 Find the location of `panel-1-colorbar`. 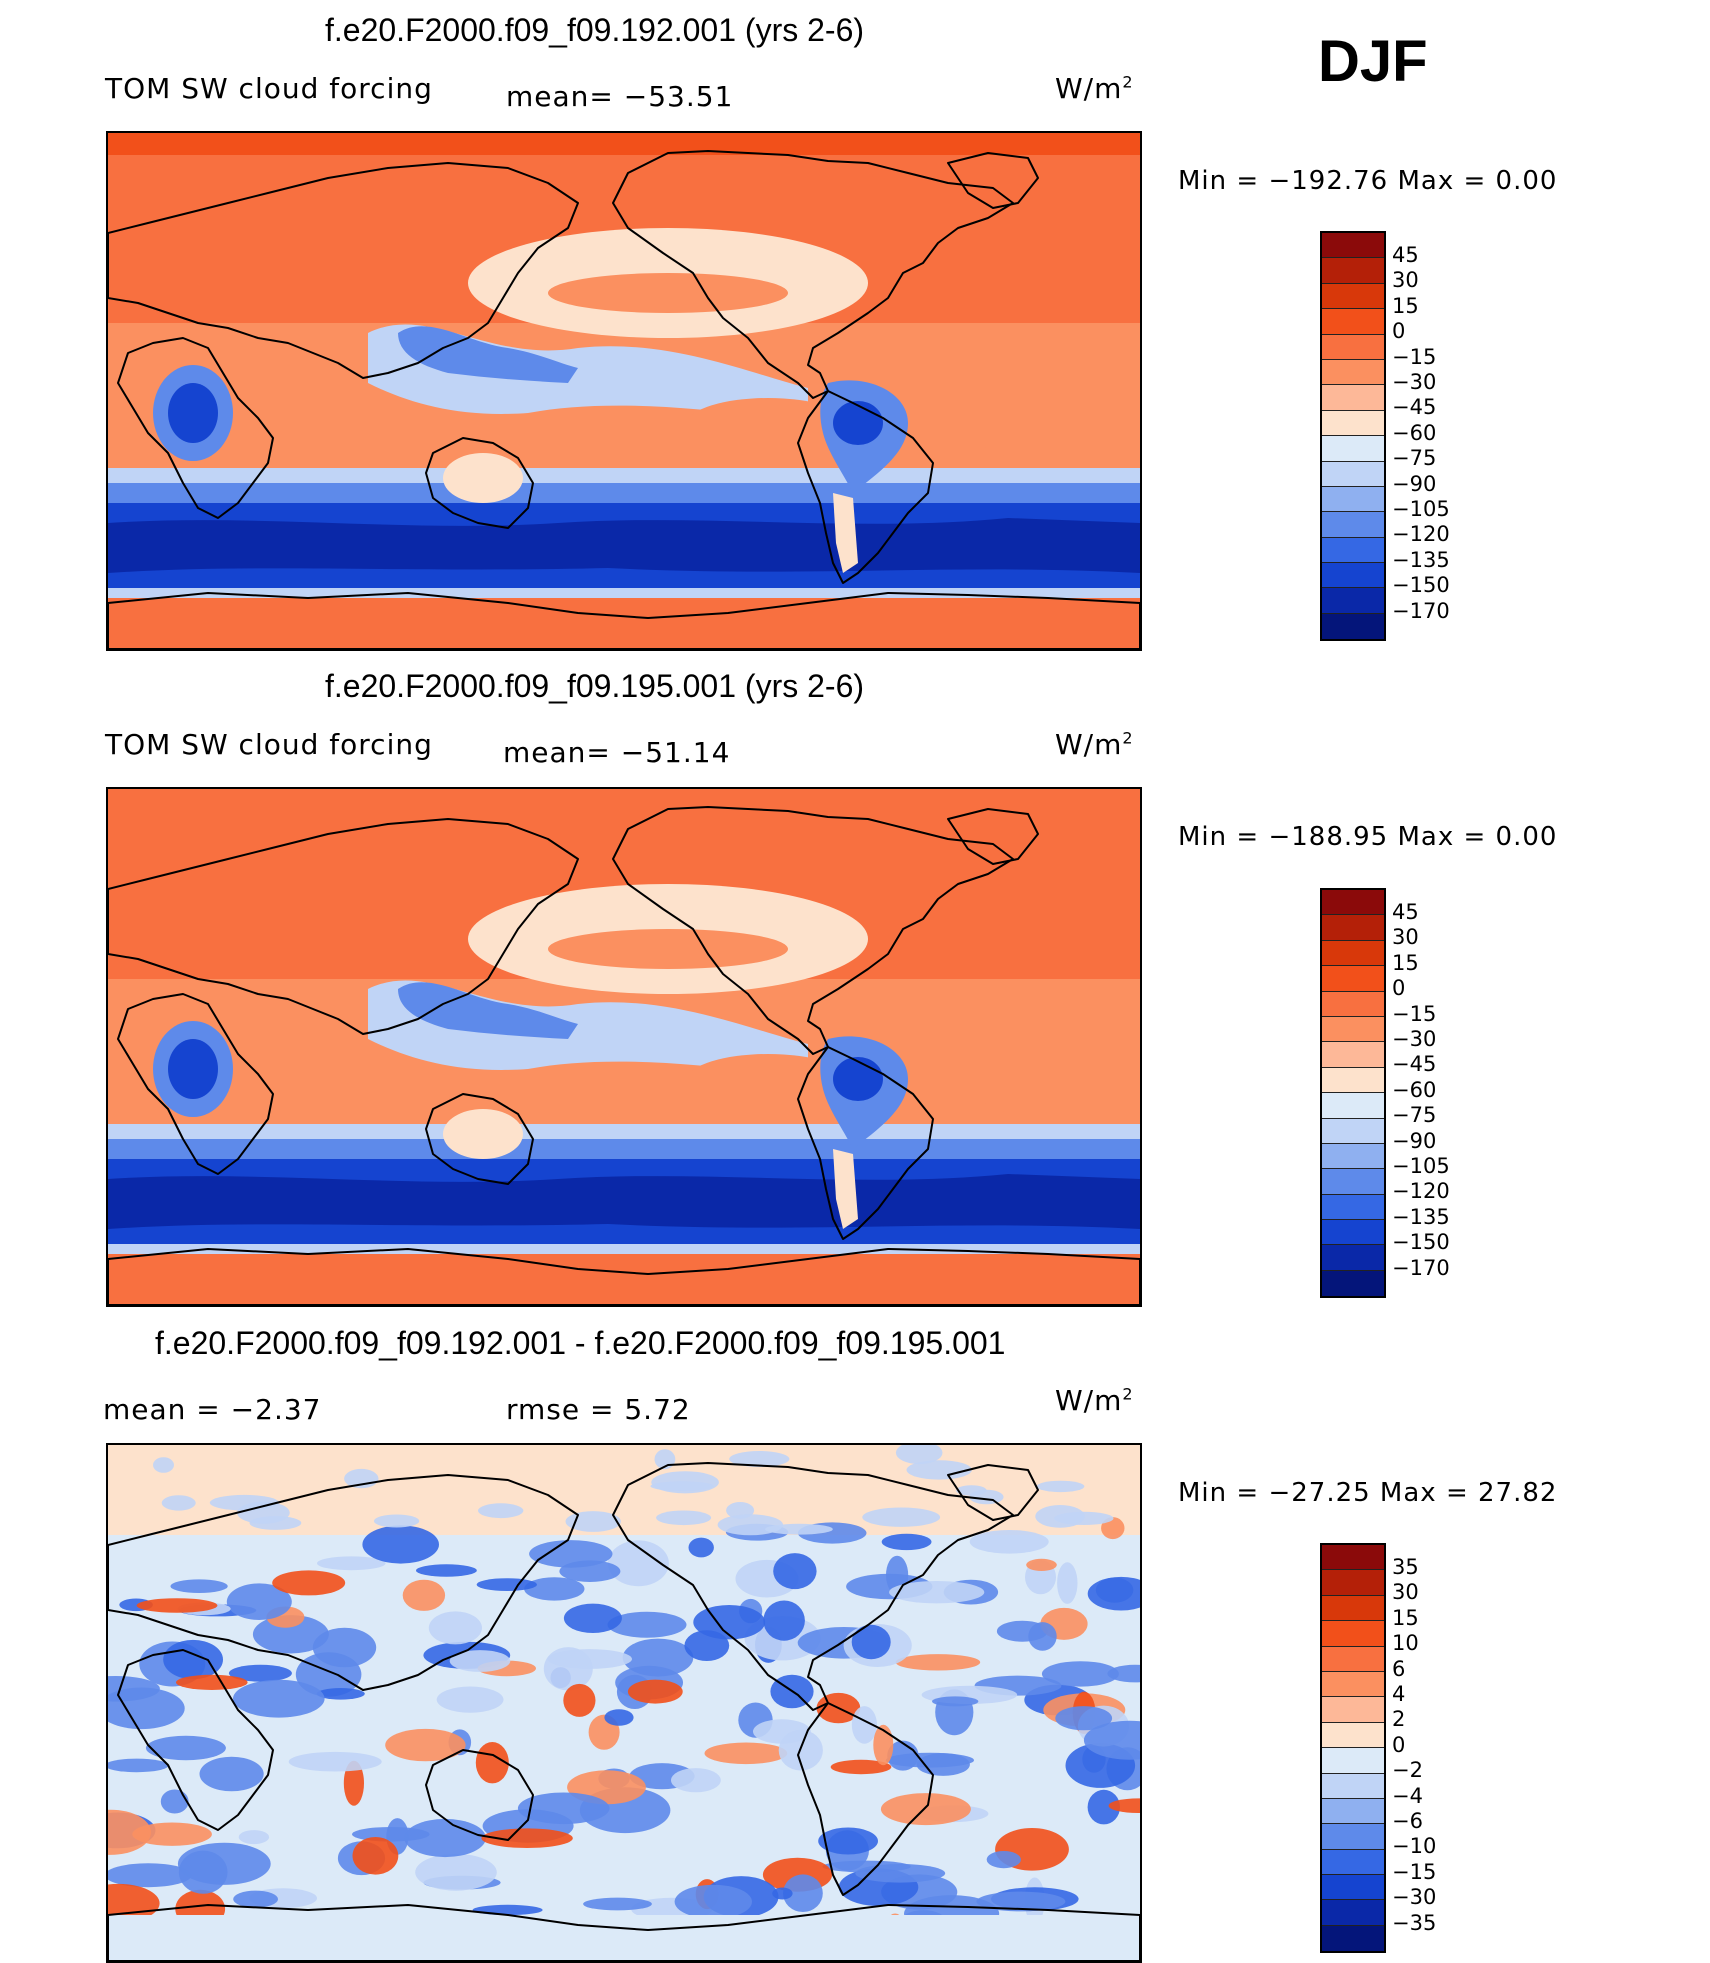

panel-1-colorbar is located at coordinates (1353, 436).